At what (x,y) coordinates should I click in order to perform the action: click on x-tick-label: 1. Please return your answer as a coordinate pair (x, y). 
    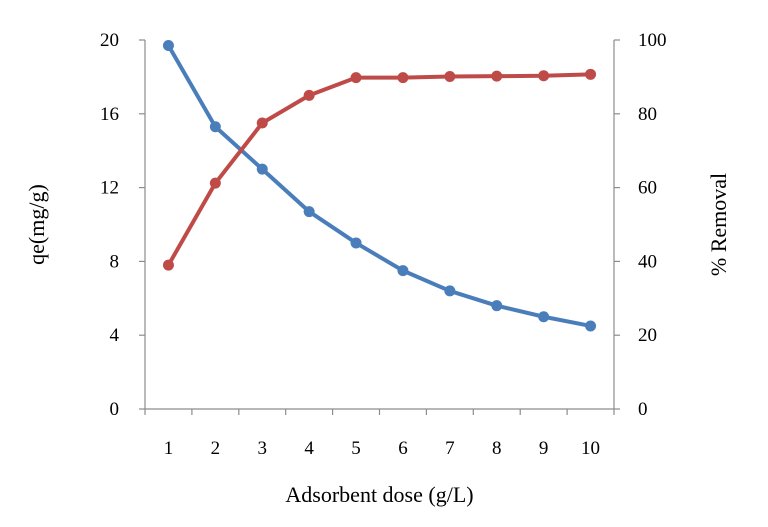
    Looking at the image, I should click on (169, 448).